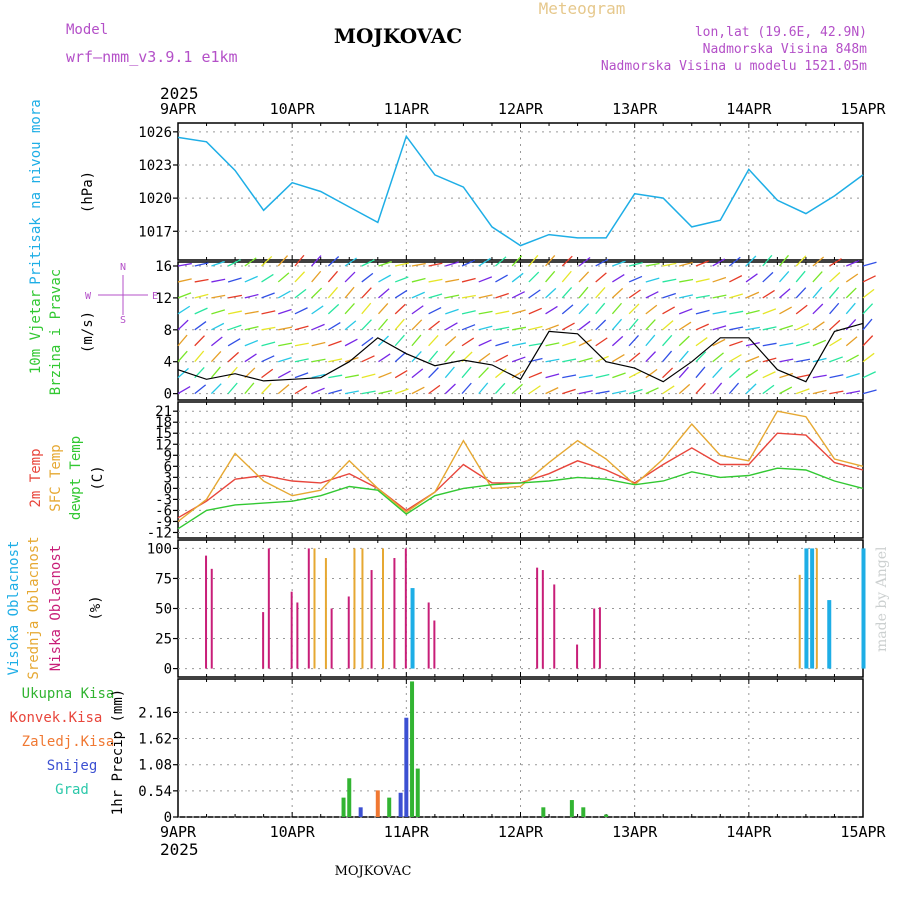 This screenshot has height=900, width=900. What do you see at coordinates (749, 832) in the screenshot?
I see `x-tick-label-bottom: 14APR` at bounding box center [749, 832].